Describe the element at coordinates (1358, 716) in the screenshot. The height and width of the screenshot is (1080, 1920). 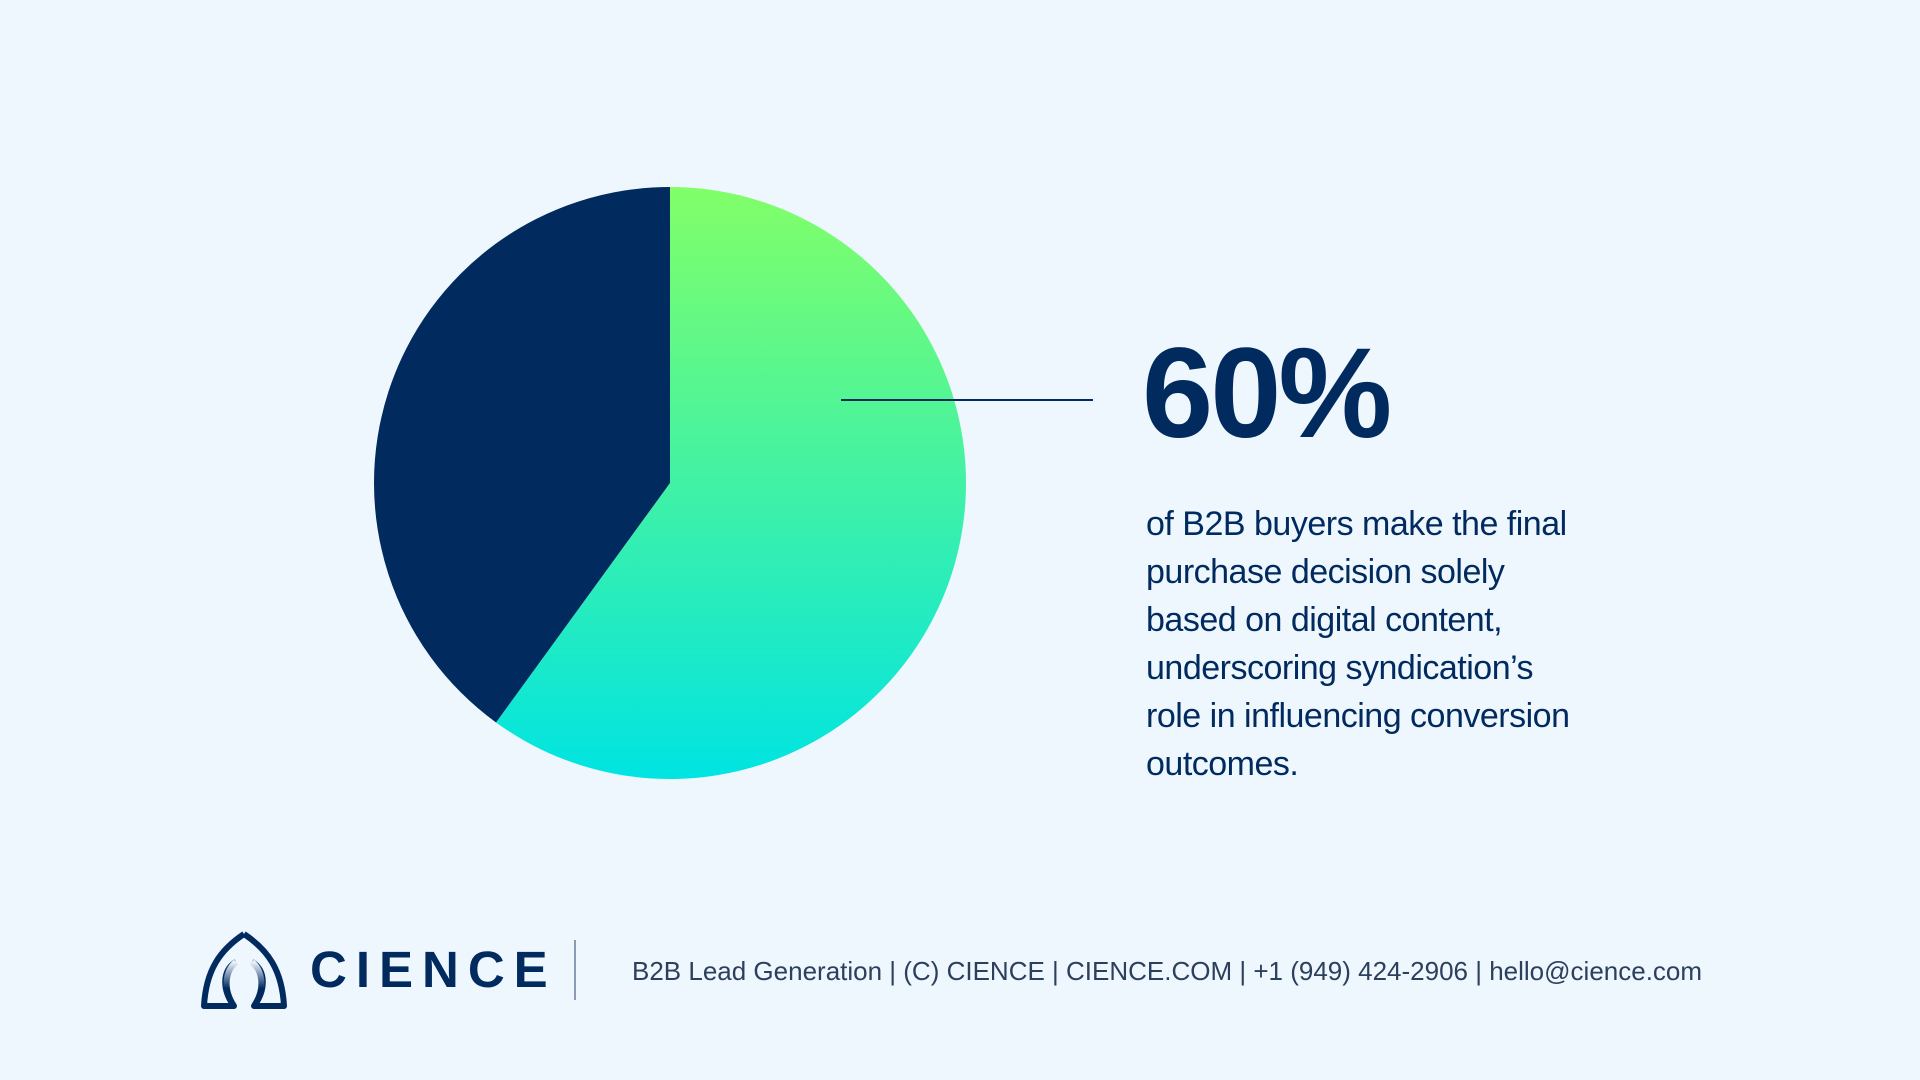
I see `description-line: role in influencing conversion` at that location.